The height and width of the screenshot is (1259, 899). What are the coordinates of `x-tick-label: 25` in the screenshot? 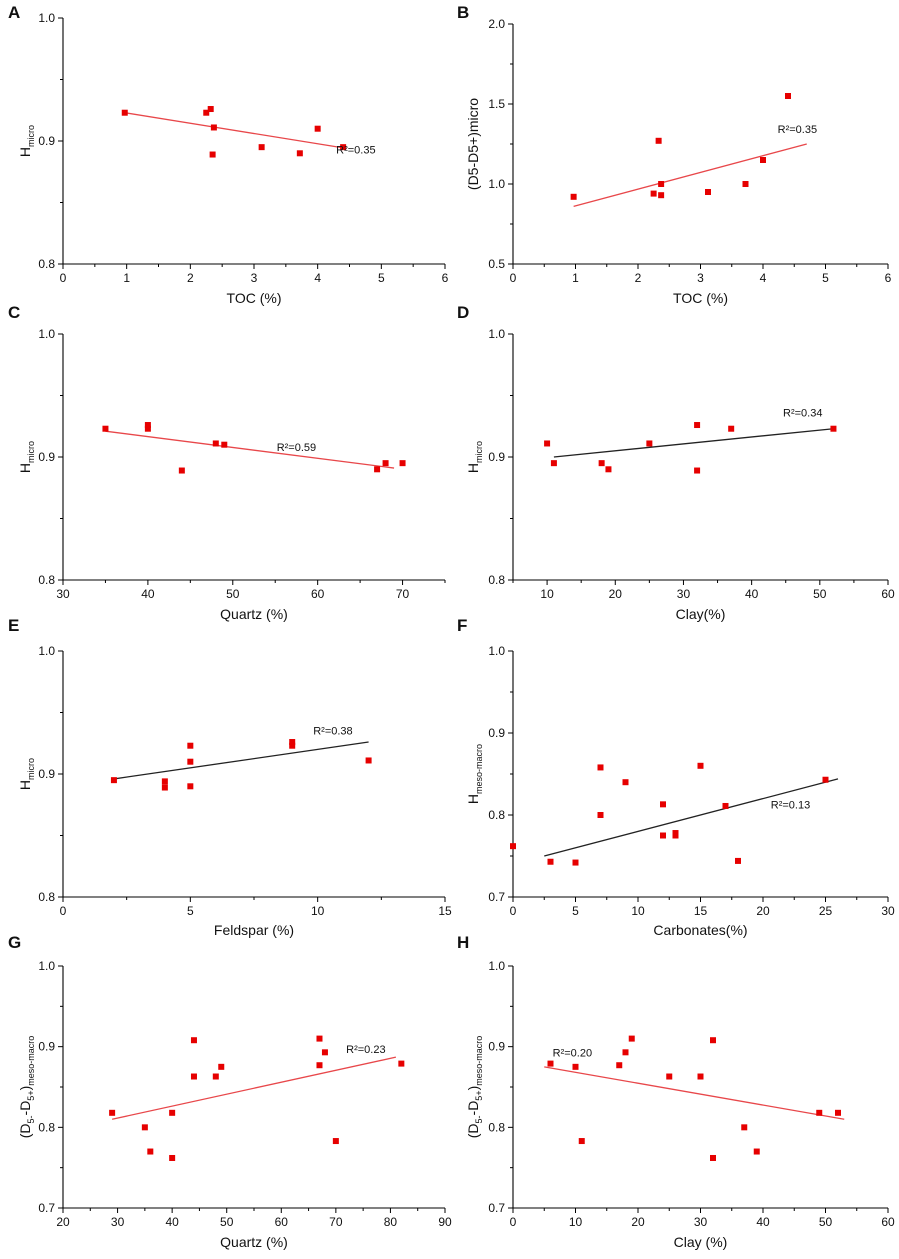 It's located at (826, 911).